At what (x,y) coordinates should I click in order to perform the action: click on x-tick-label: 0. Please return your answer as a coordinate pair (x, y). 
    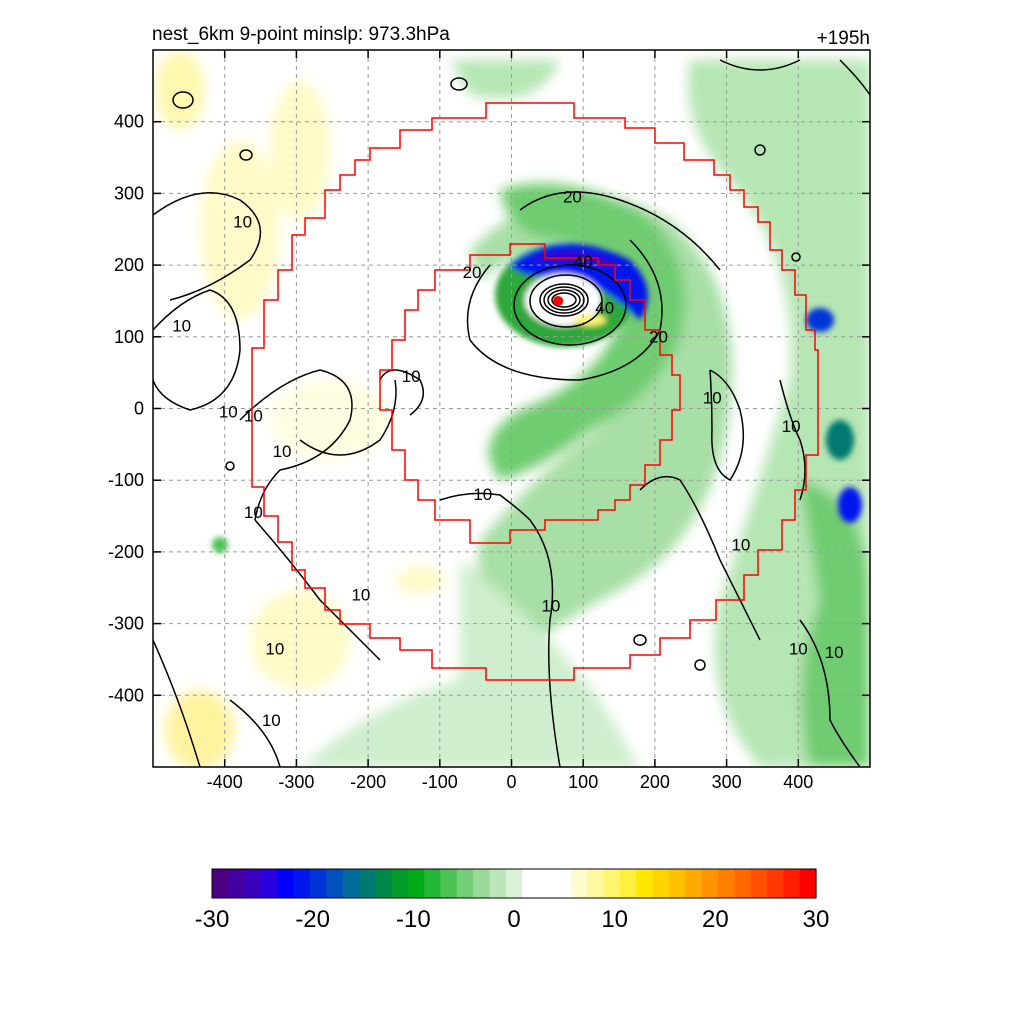
    Looking at the image, I should click on (511, 782).